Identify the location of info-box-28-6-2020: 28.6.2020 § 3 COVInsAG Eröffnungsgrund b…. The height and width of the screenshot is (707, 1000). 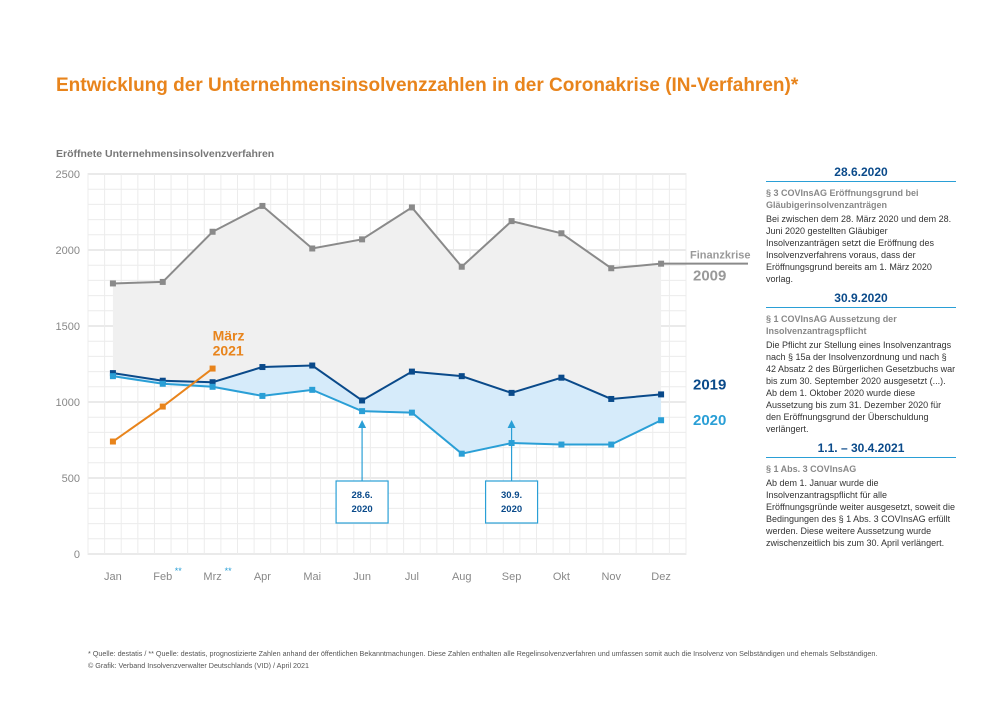
(861, 225).